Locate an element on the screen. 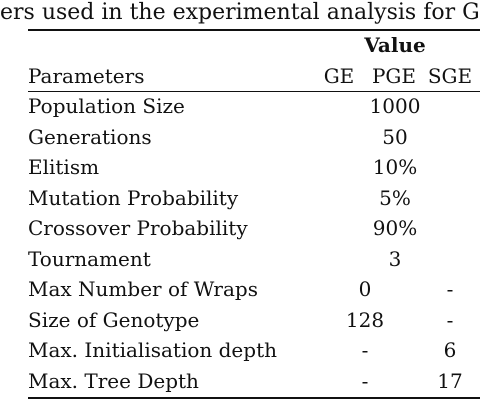 Image resolution: width=502 pixels, height=400 pixels. header-value: Value is located at coordinates (395, 45).